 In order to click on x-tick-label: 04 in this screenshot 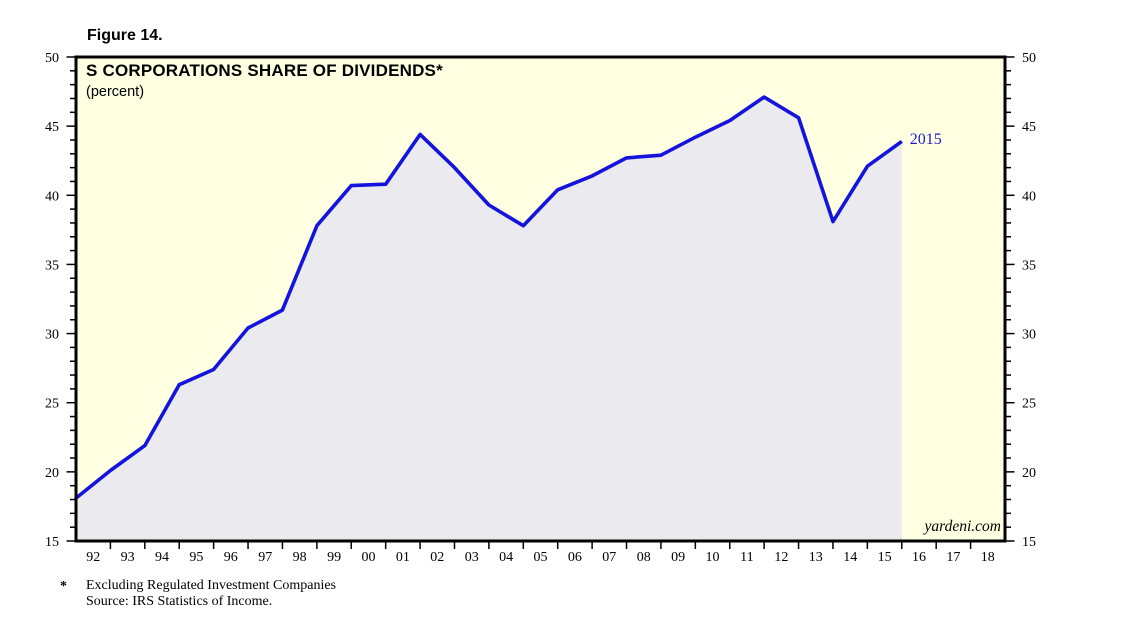, I will do `click(506, 557)`.